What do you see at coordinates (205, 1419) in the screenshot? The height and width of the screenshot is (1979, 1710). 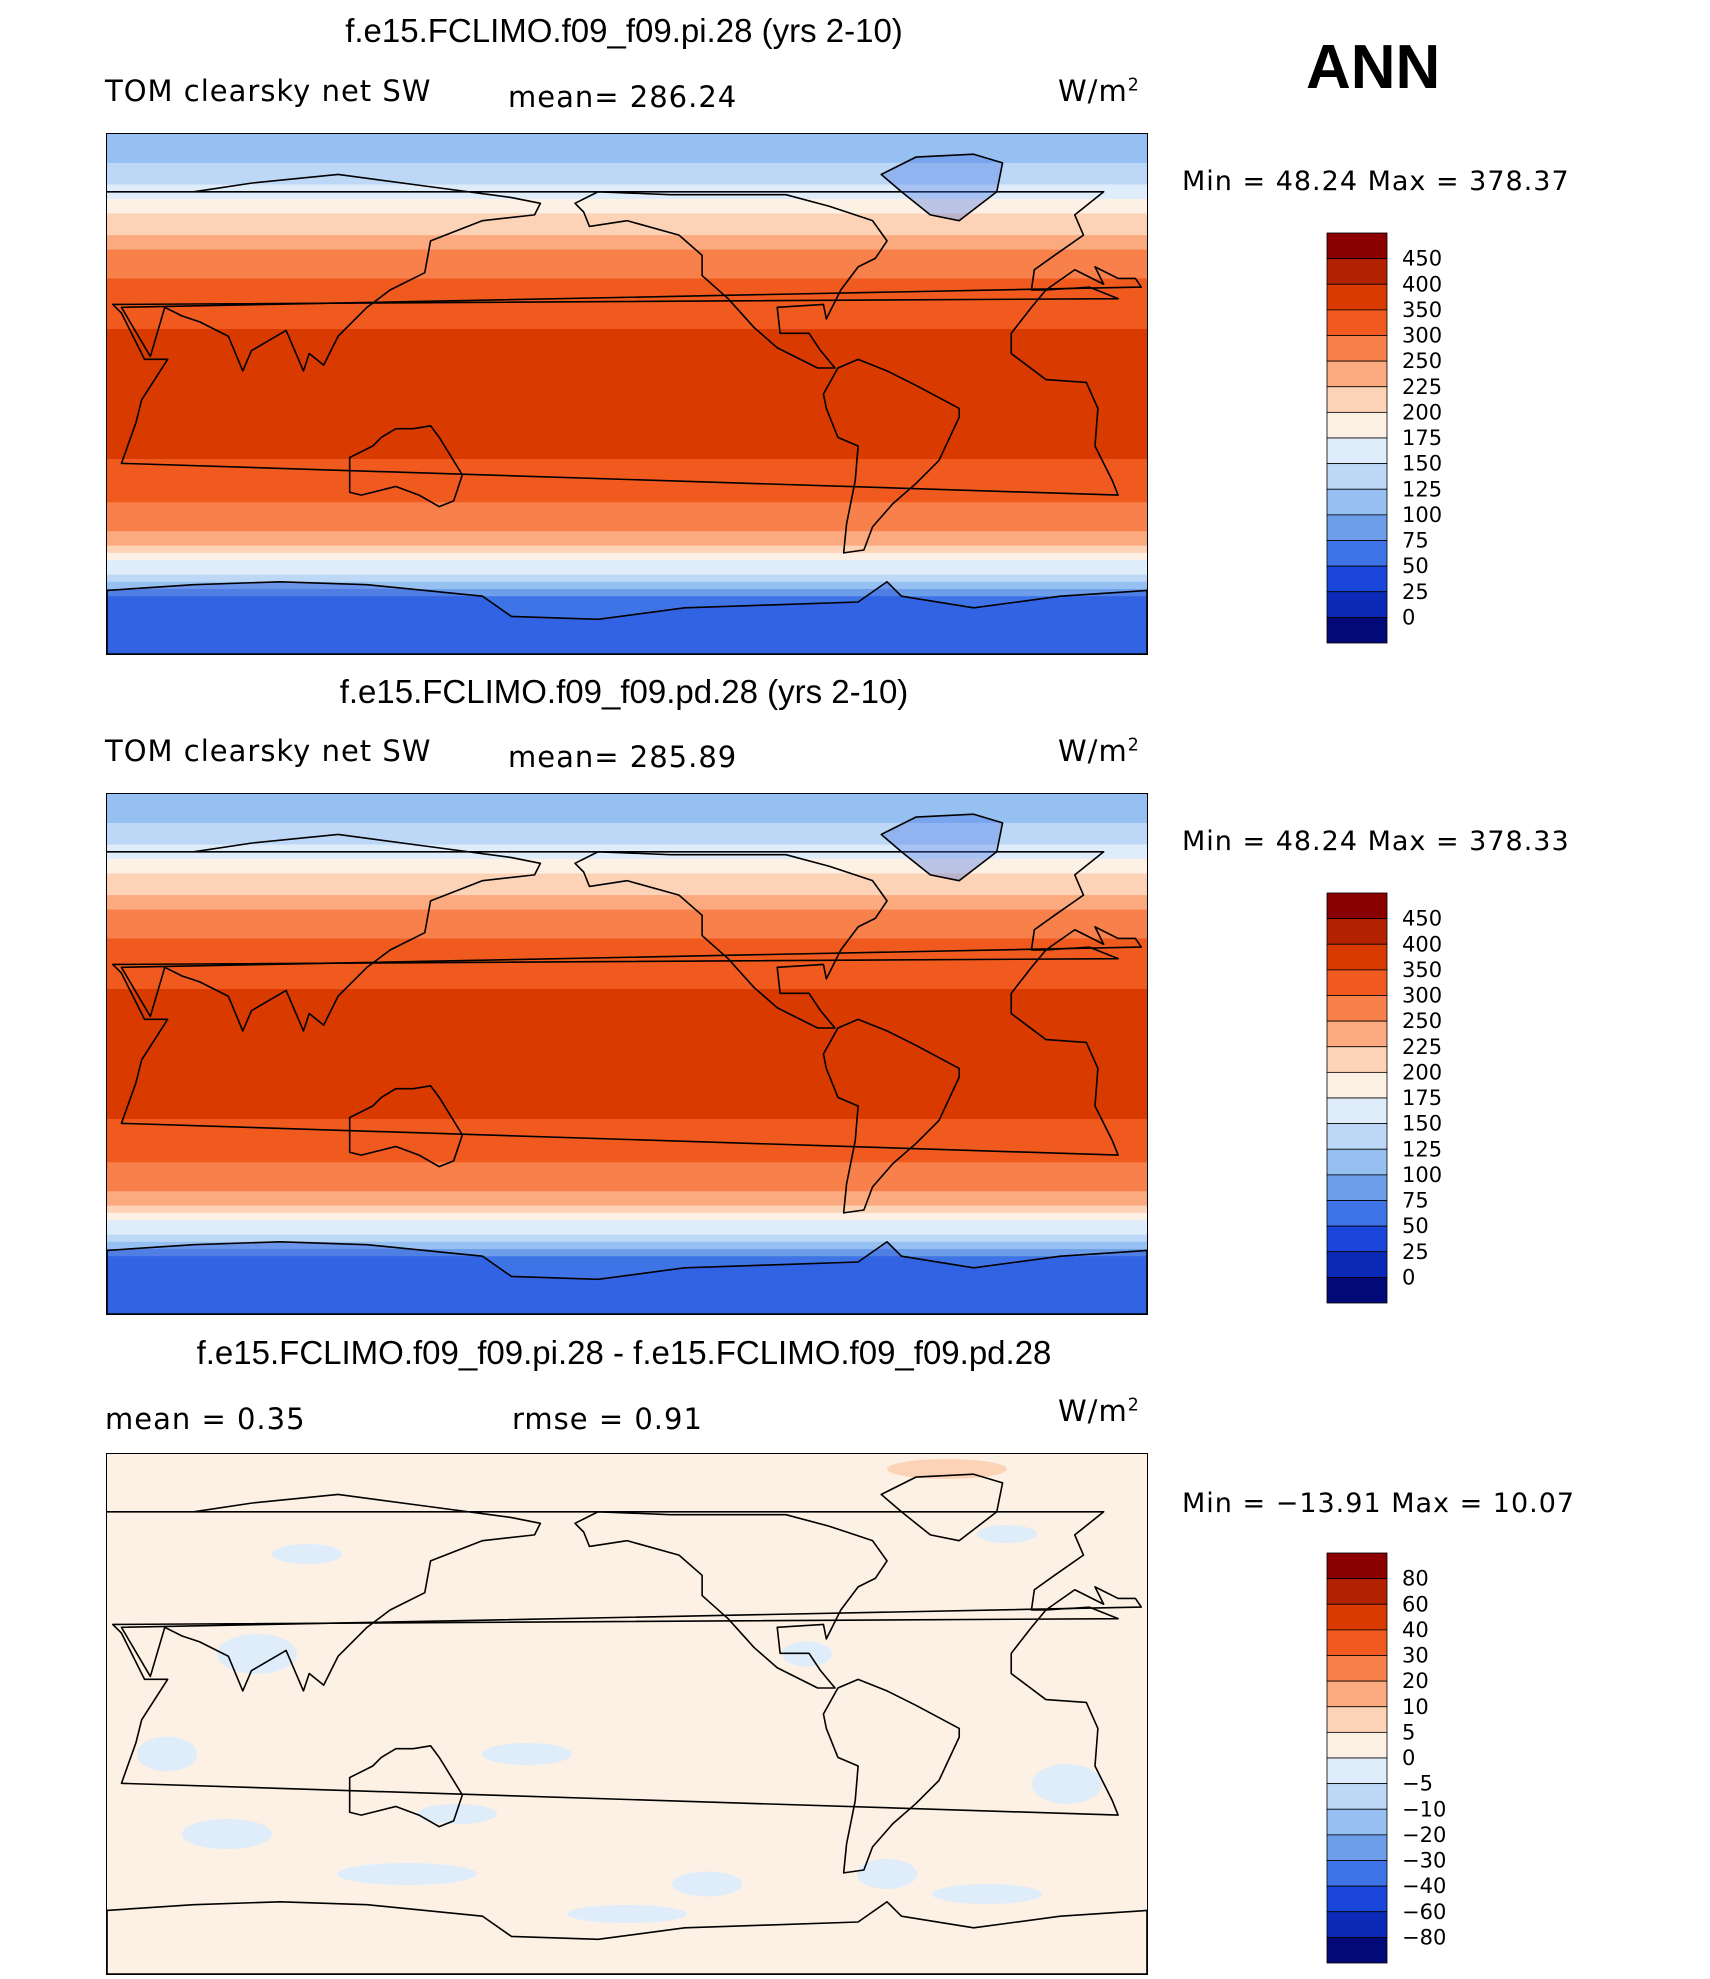 I see `panel3-mean-label: mean = 0.35` at bounding box center [205, 1419].